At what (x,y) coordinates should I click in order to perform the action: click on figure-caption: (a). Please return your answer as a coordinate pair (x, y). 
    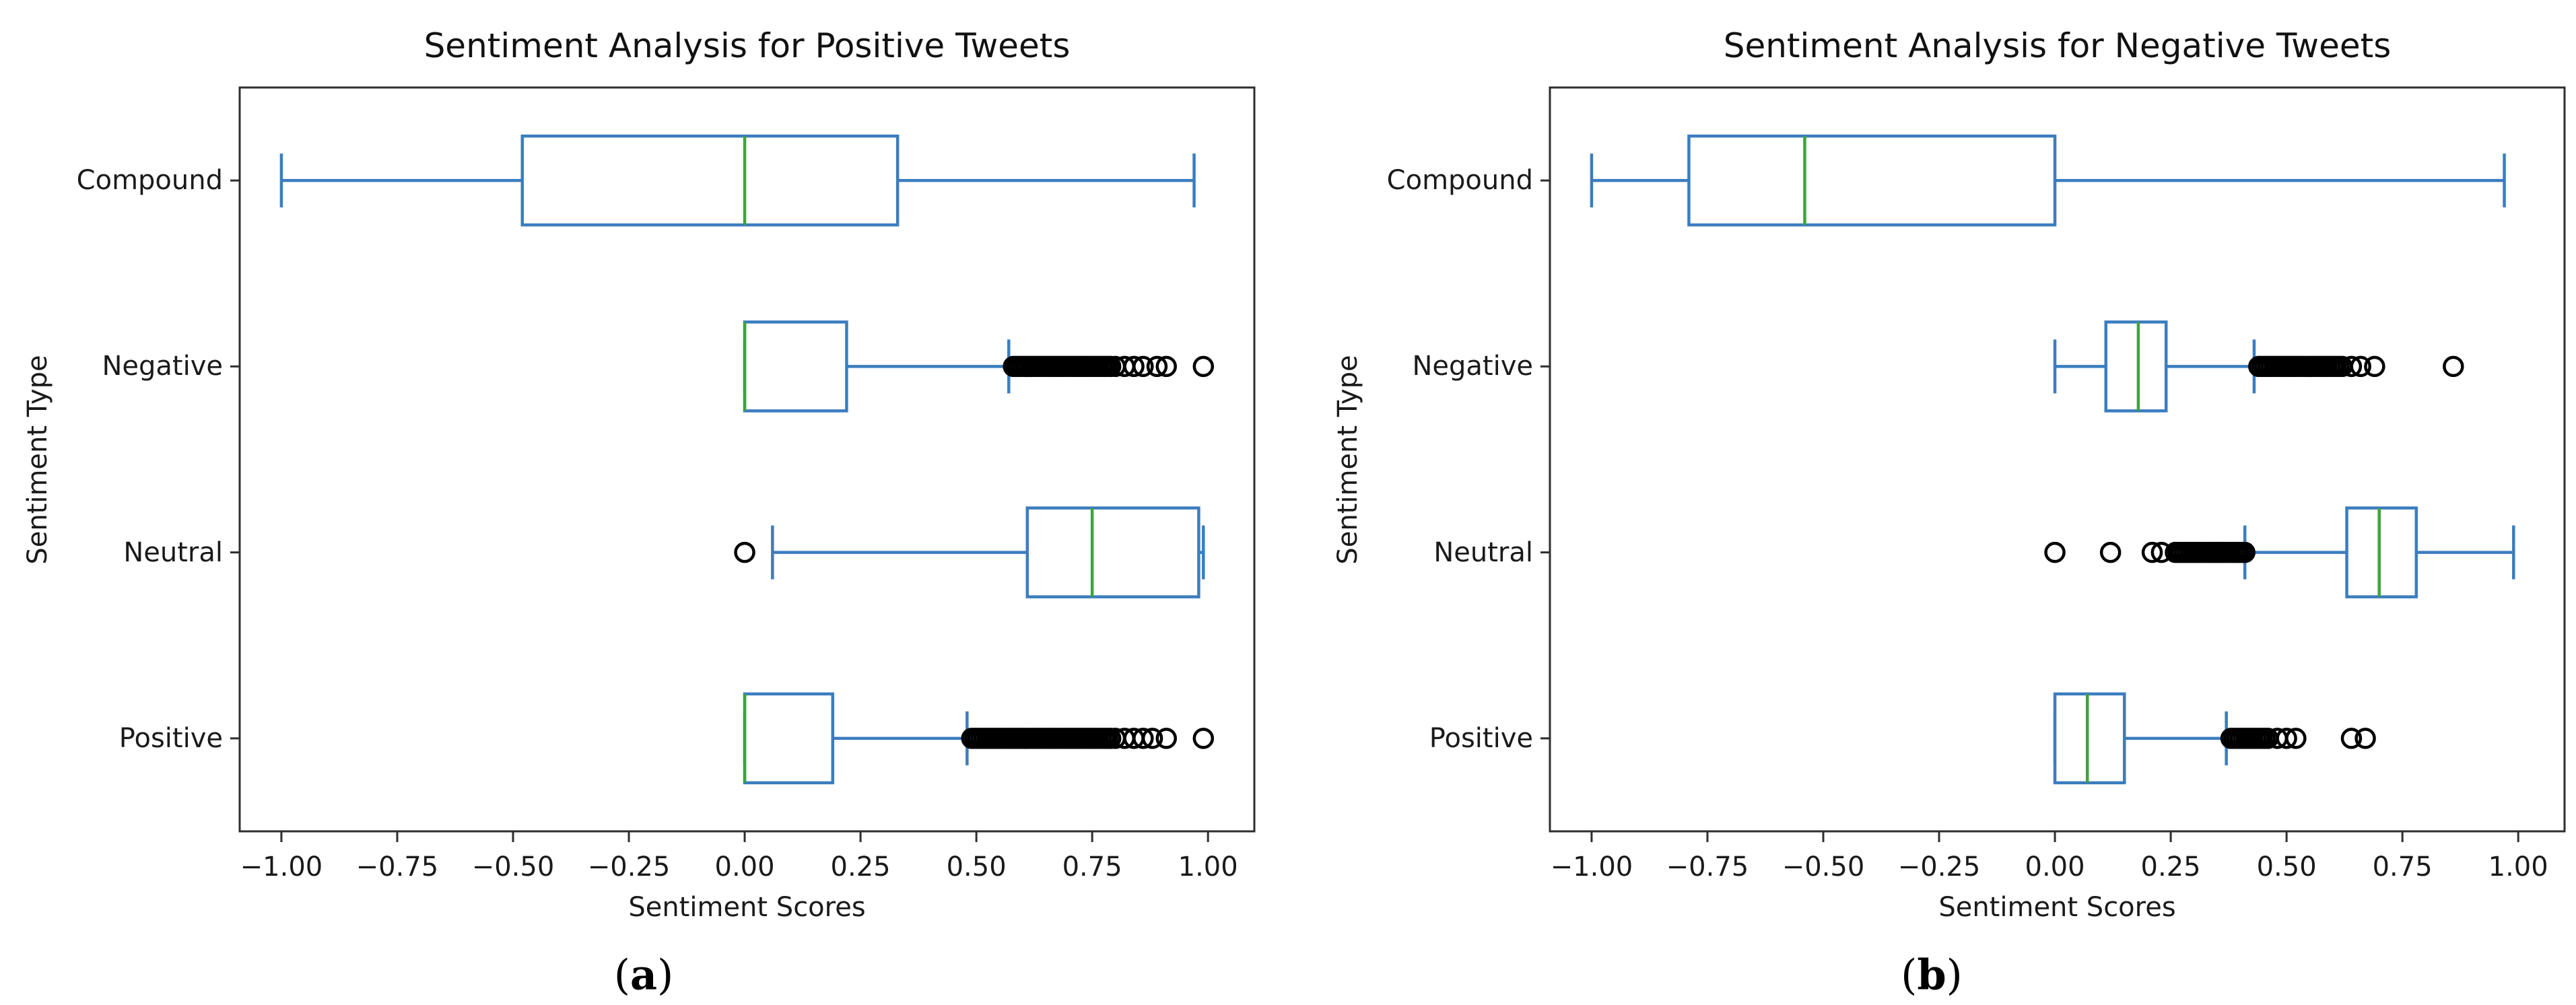
    Looking at the image, I should click on (644, 975).